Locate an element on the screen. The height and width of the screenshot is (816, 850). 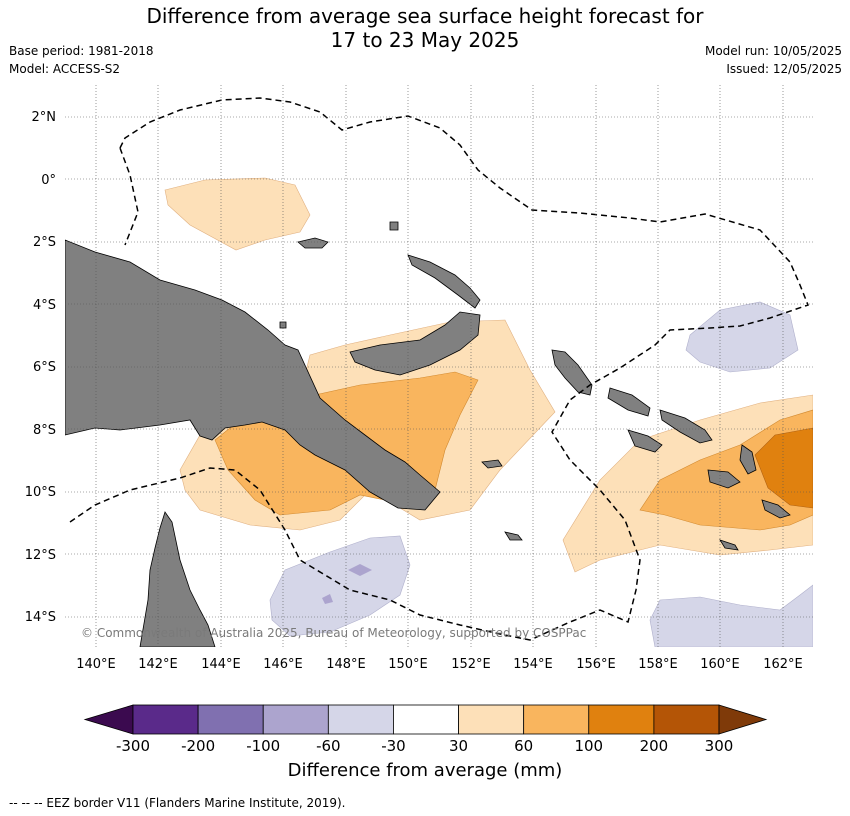
new-guinea is located at coordinates (253, 375).